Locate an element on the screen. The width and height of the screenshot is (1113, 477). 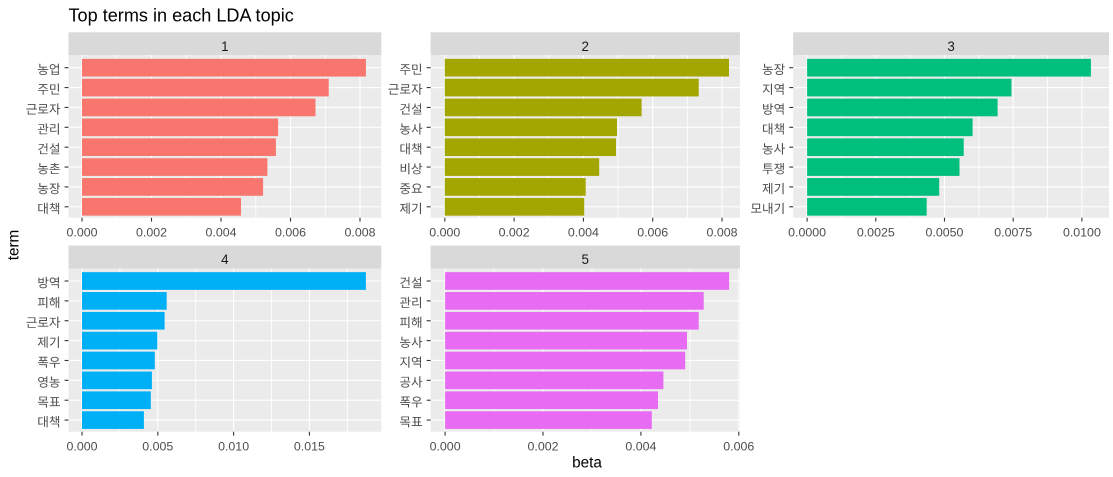
svg-text: 4 is located at coordinates (225, 259).